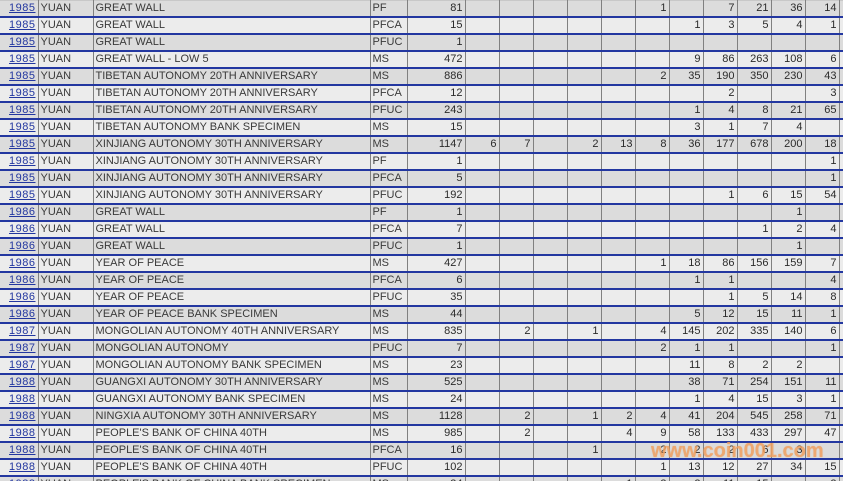  I want to click on table-row: 1986 YUAN YEAR OF PEACE MS 427 1 18 86 156 159 7, so click(421, 263).